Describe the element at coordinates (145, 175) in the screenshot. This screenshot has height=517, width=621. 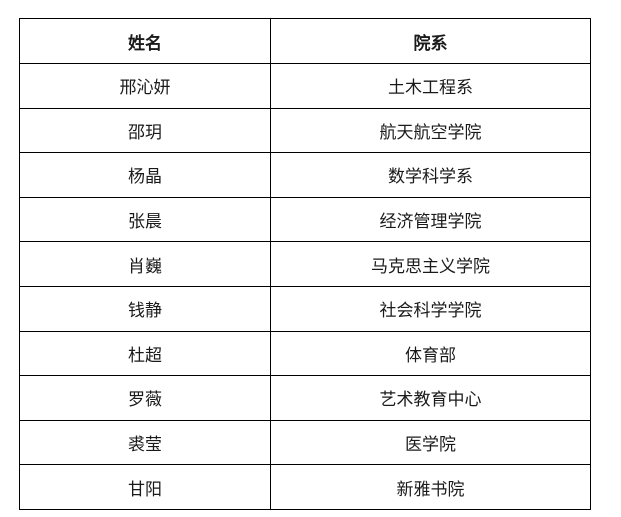
I see `name-cell: 杨晶` at that location.